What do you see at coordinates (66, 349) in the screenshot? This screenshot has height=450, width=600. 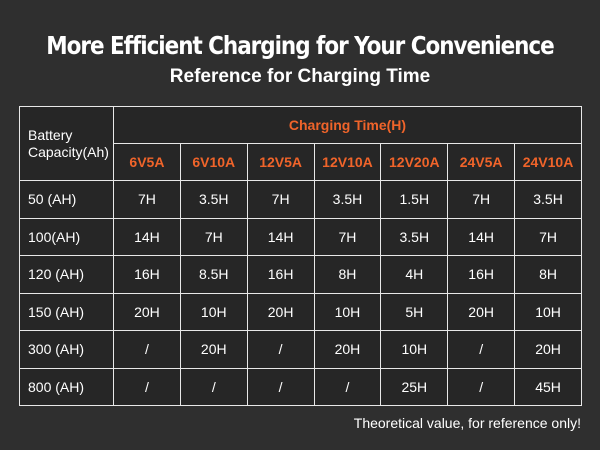 I see `capacity-cell: 300 (AH)` at bounding box center [66, 349].